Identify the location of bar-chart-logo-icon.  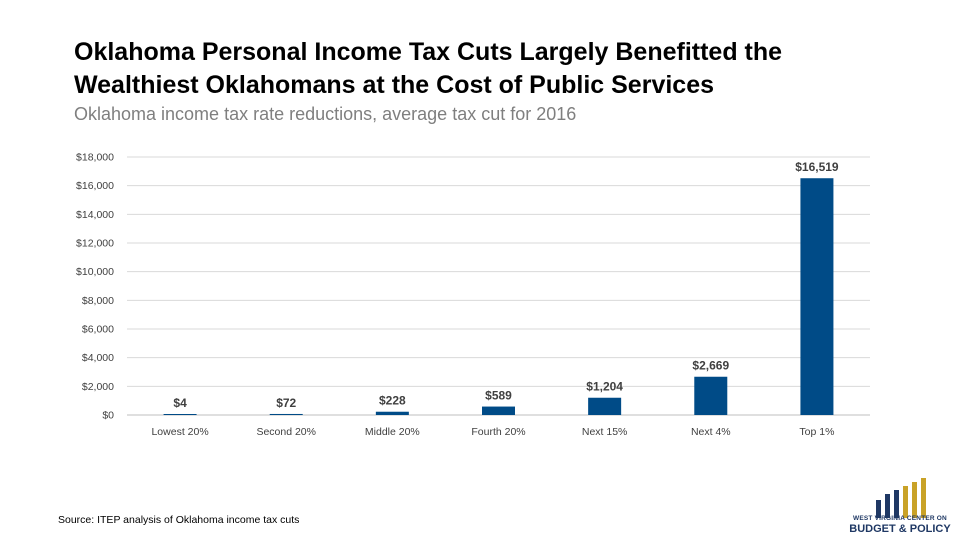
(901, 498).